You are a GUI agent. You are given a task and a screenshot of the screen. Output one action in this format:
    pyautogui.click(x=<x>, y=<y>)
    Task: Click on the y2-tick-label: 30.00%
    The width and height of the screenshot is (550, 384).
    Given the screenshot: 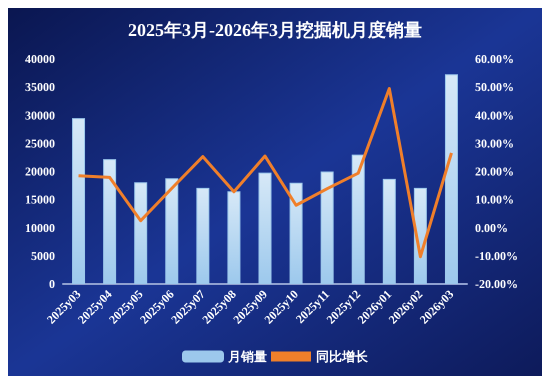 What is the action you would take?
    pyautogui.click(x=494, y=143)
    